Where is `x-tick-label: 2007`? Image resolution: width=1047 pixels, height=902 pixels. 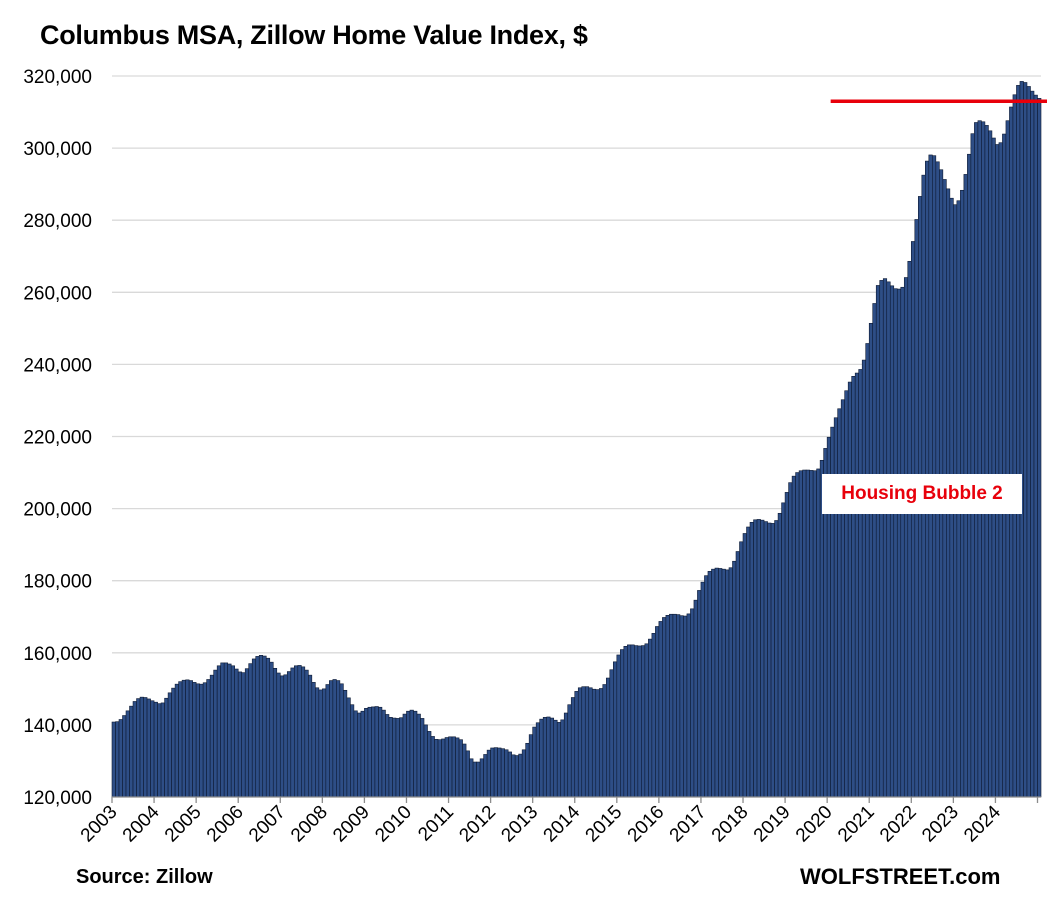
x-tick-label: 2007 is located at coordinates (267, 824).